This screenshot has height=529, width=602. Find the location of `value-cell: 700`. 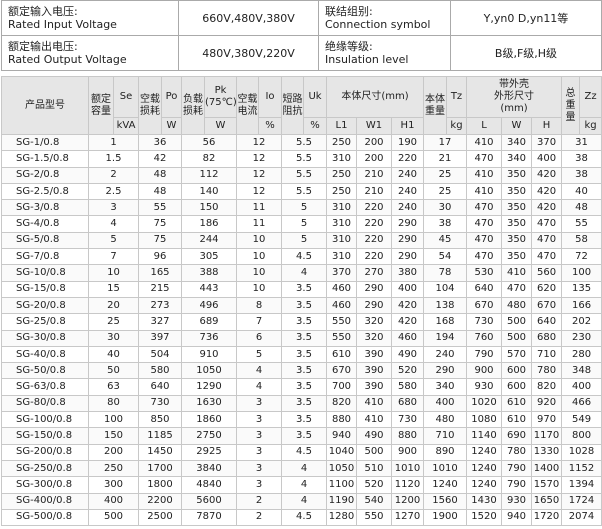

value-cell: 700 is located at coordinates (341, 387).